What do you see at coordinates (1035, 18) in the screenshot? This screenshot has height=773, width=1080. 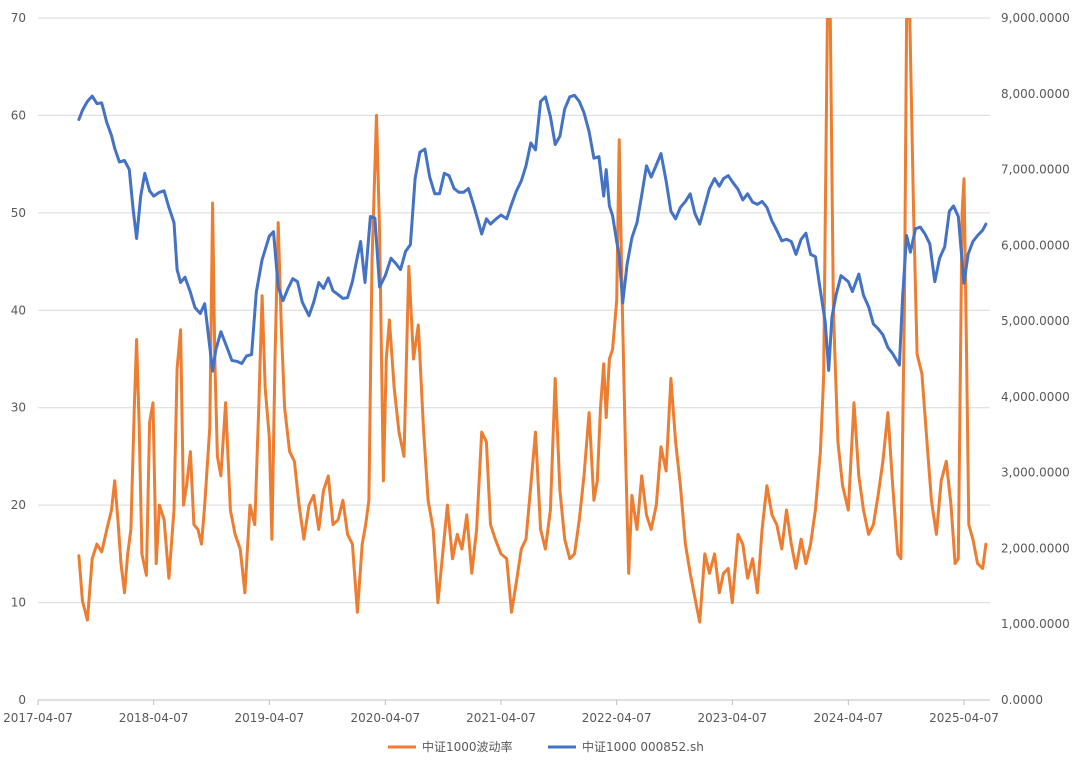 I see `y-right-tick-label: 9,000.0000` at bounding box center [1035, 18].